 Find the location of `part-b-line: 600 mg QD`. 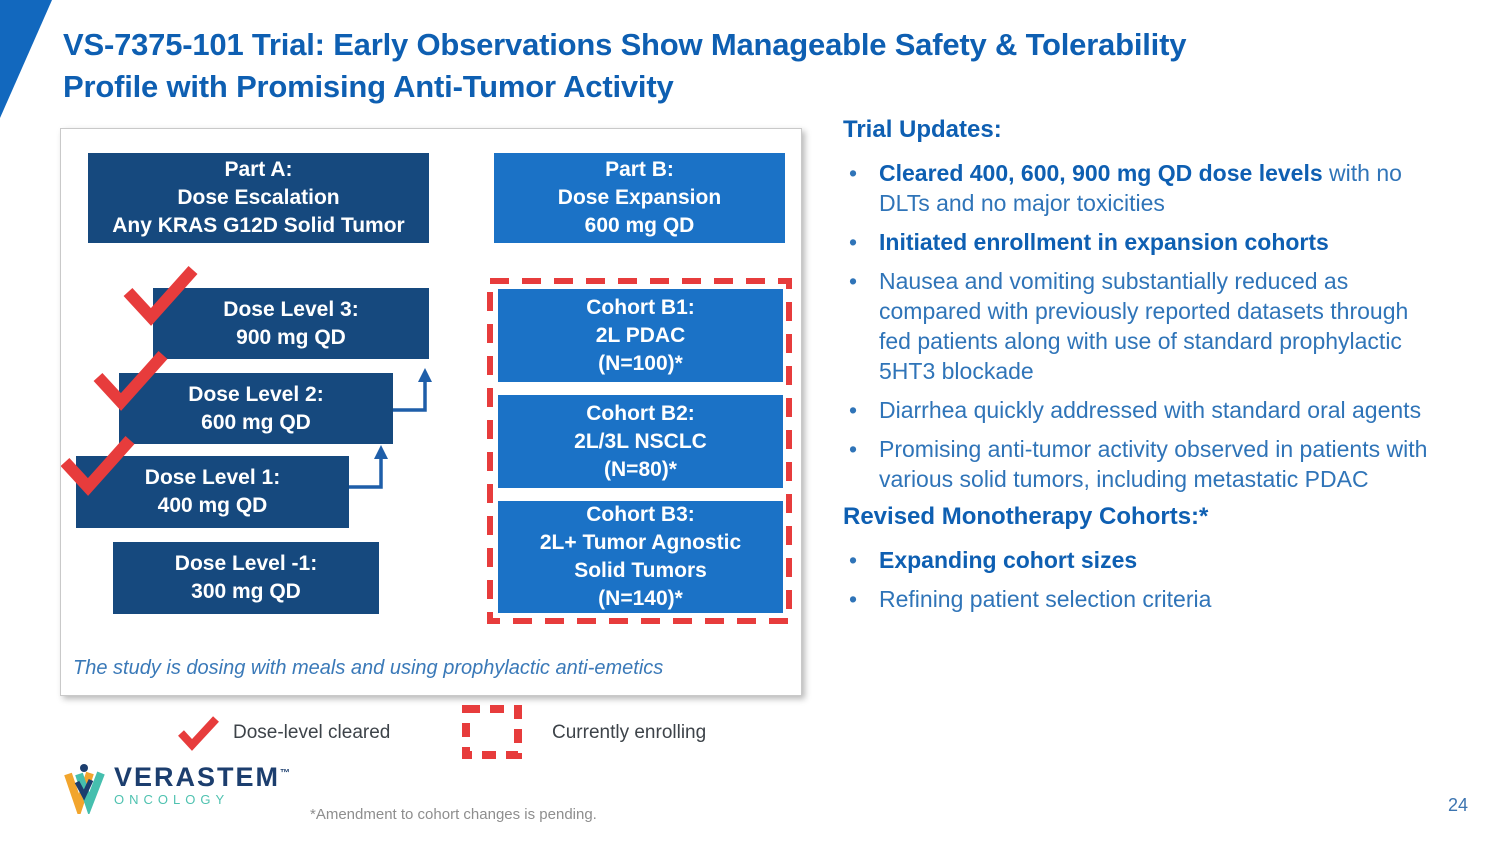

part-b-line: 600 mg QD is located at coordinates (639, 225).